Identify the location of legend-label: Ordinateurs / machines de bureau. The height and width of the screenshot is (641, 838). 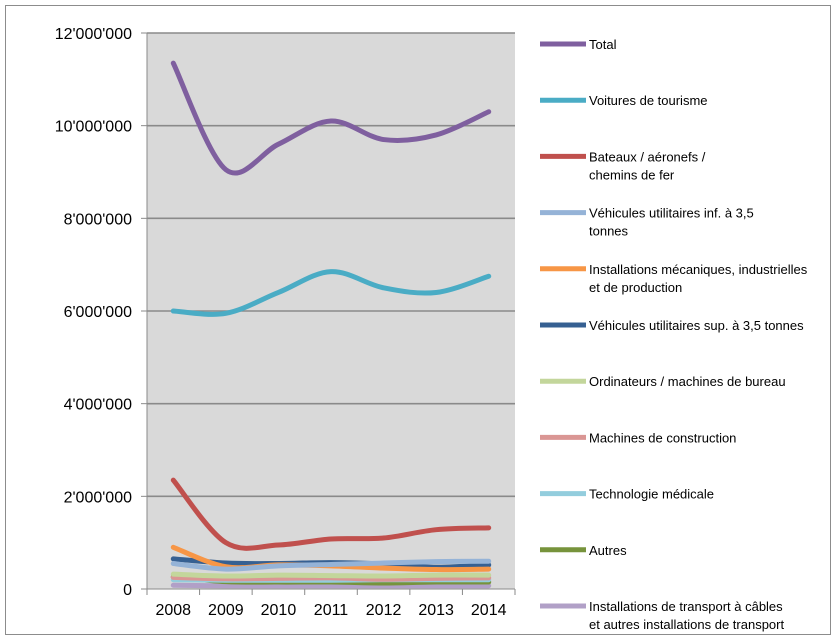
(687, 381).